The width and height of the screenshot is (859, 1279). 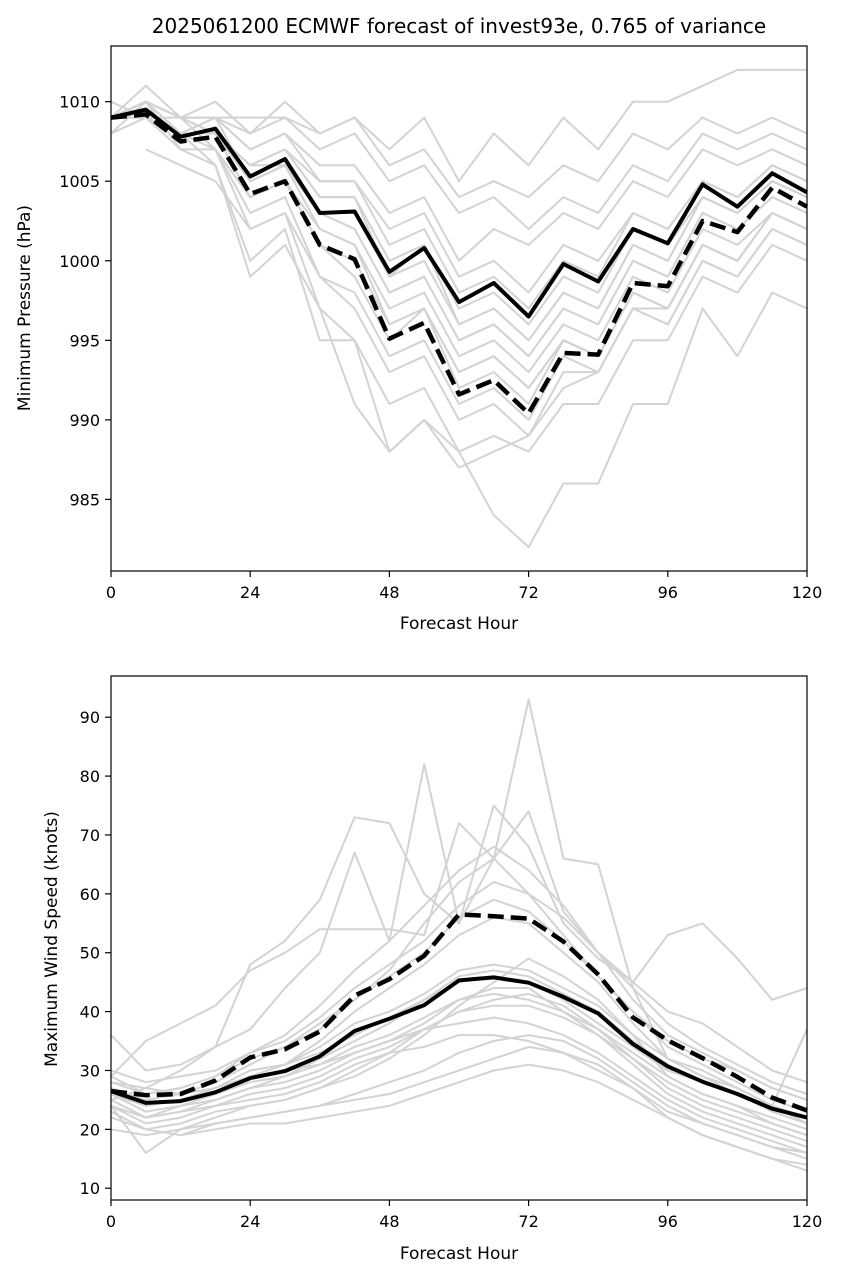 What do you see at coordinates (528, 592) in the screenshot?
I see `pressure-x-tick-label: 72` at bounding box center [528, 592].